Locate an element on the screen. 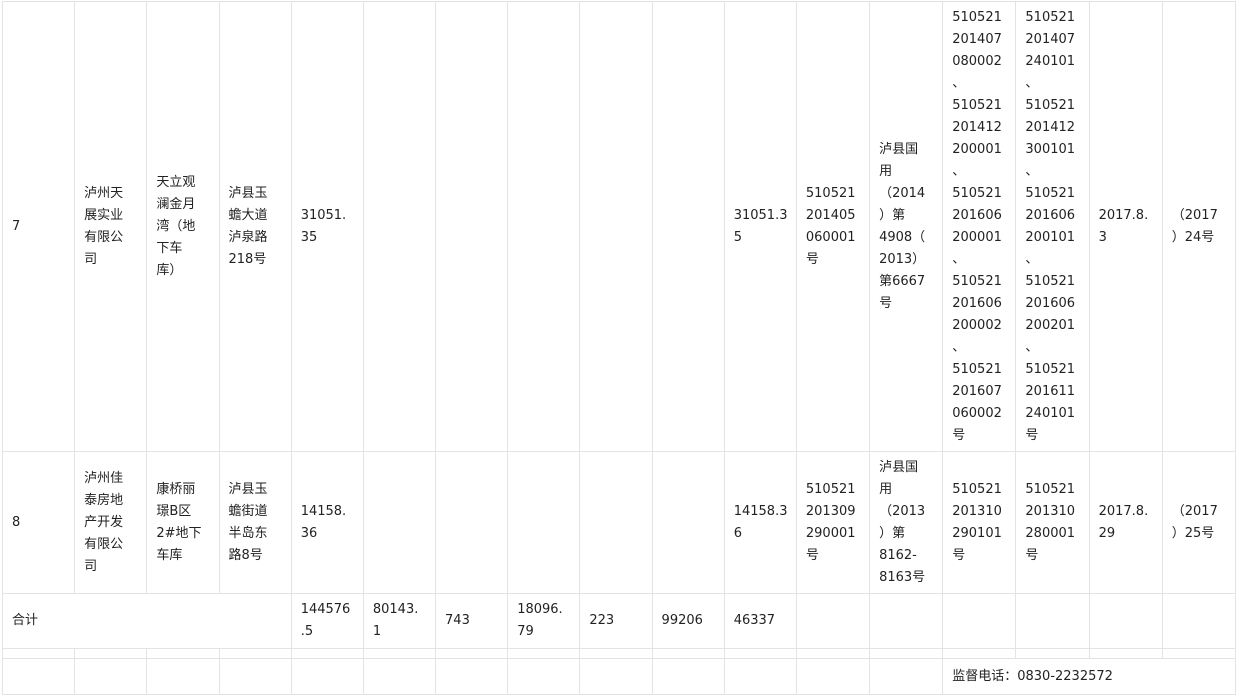  land-cert-cell: 泸县国 用 （2013 ）第 8162- 8163号 is located at coordinates (906, 522).